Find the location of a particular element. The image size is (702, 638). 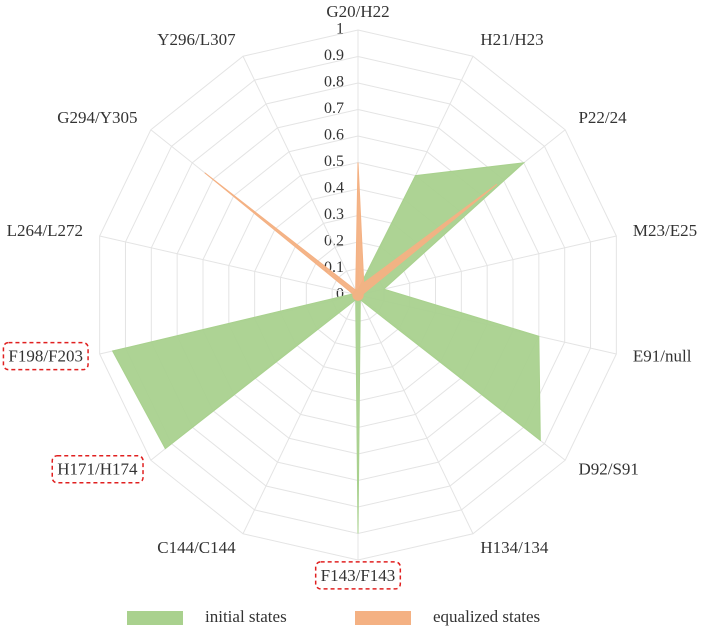

category-label: H21/H23 is located at coordinates (511, 39).